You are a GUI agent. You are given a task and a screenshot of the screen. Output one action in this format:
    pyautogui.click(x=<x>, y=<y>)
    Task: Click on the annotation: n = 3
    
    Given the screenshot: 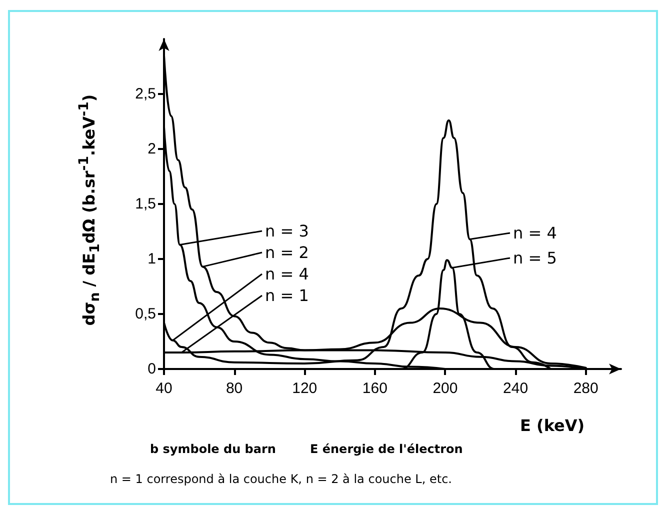 What is the action you would take?
    pyautogui.click(x=287, y=231)
    